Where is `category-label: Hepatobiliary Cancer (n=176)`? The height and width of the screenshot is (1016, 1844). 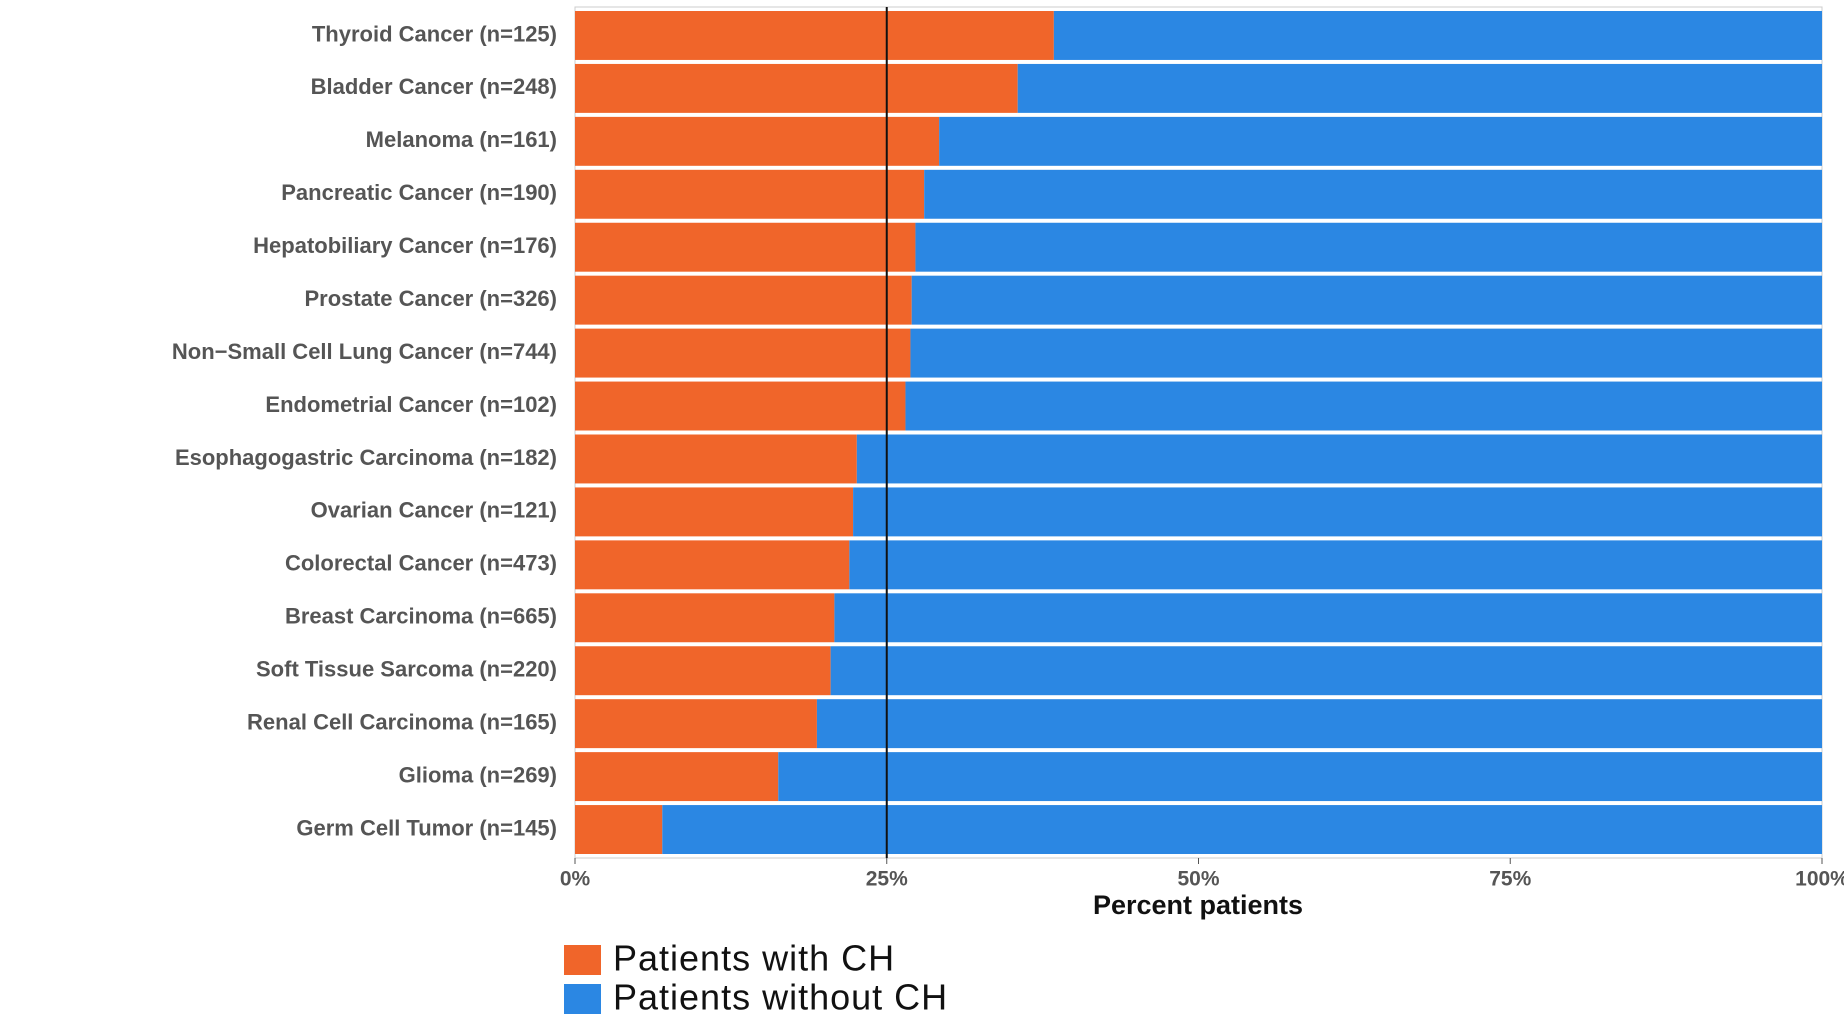 category-label: Hepatobiliary Cancer (n=176) is located at coordinates (405, 245).